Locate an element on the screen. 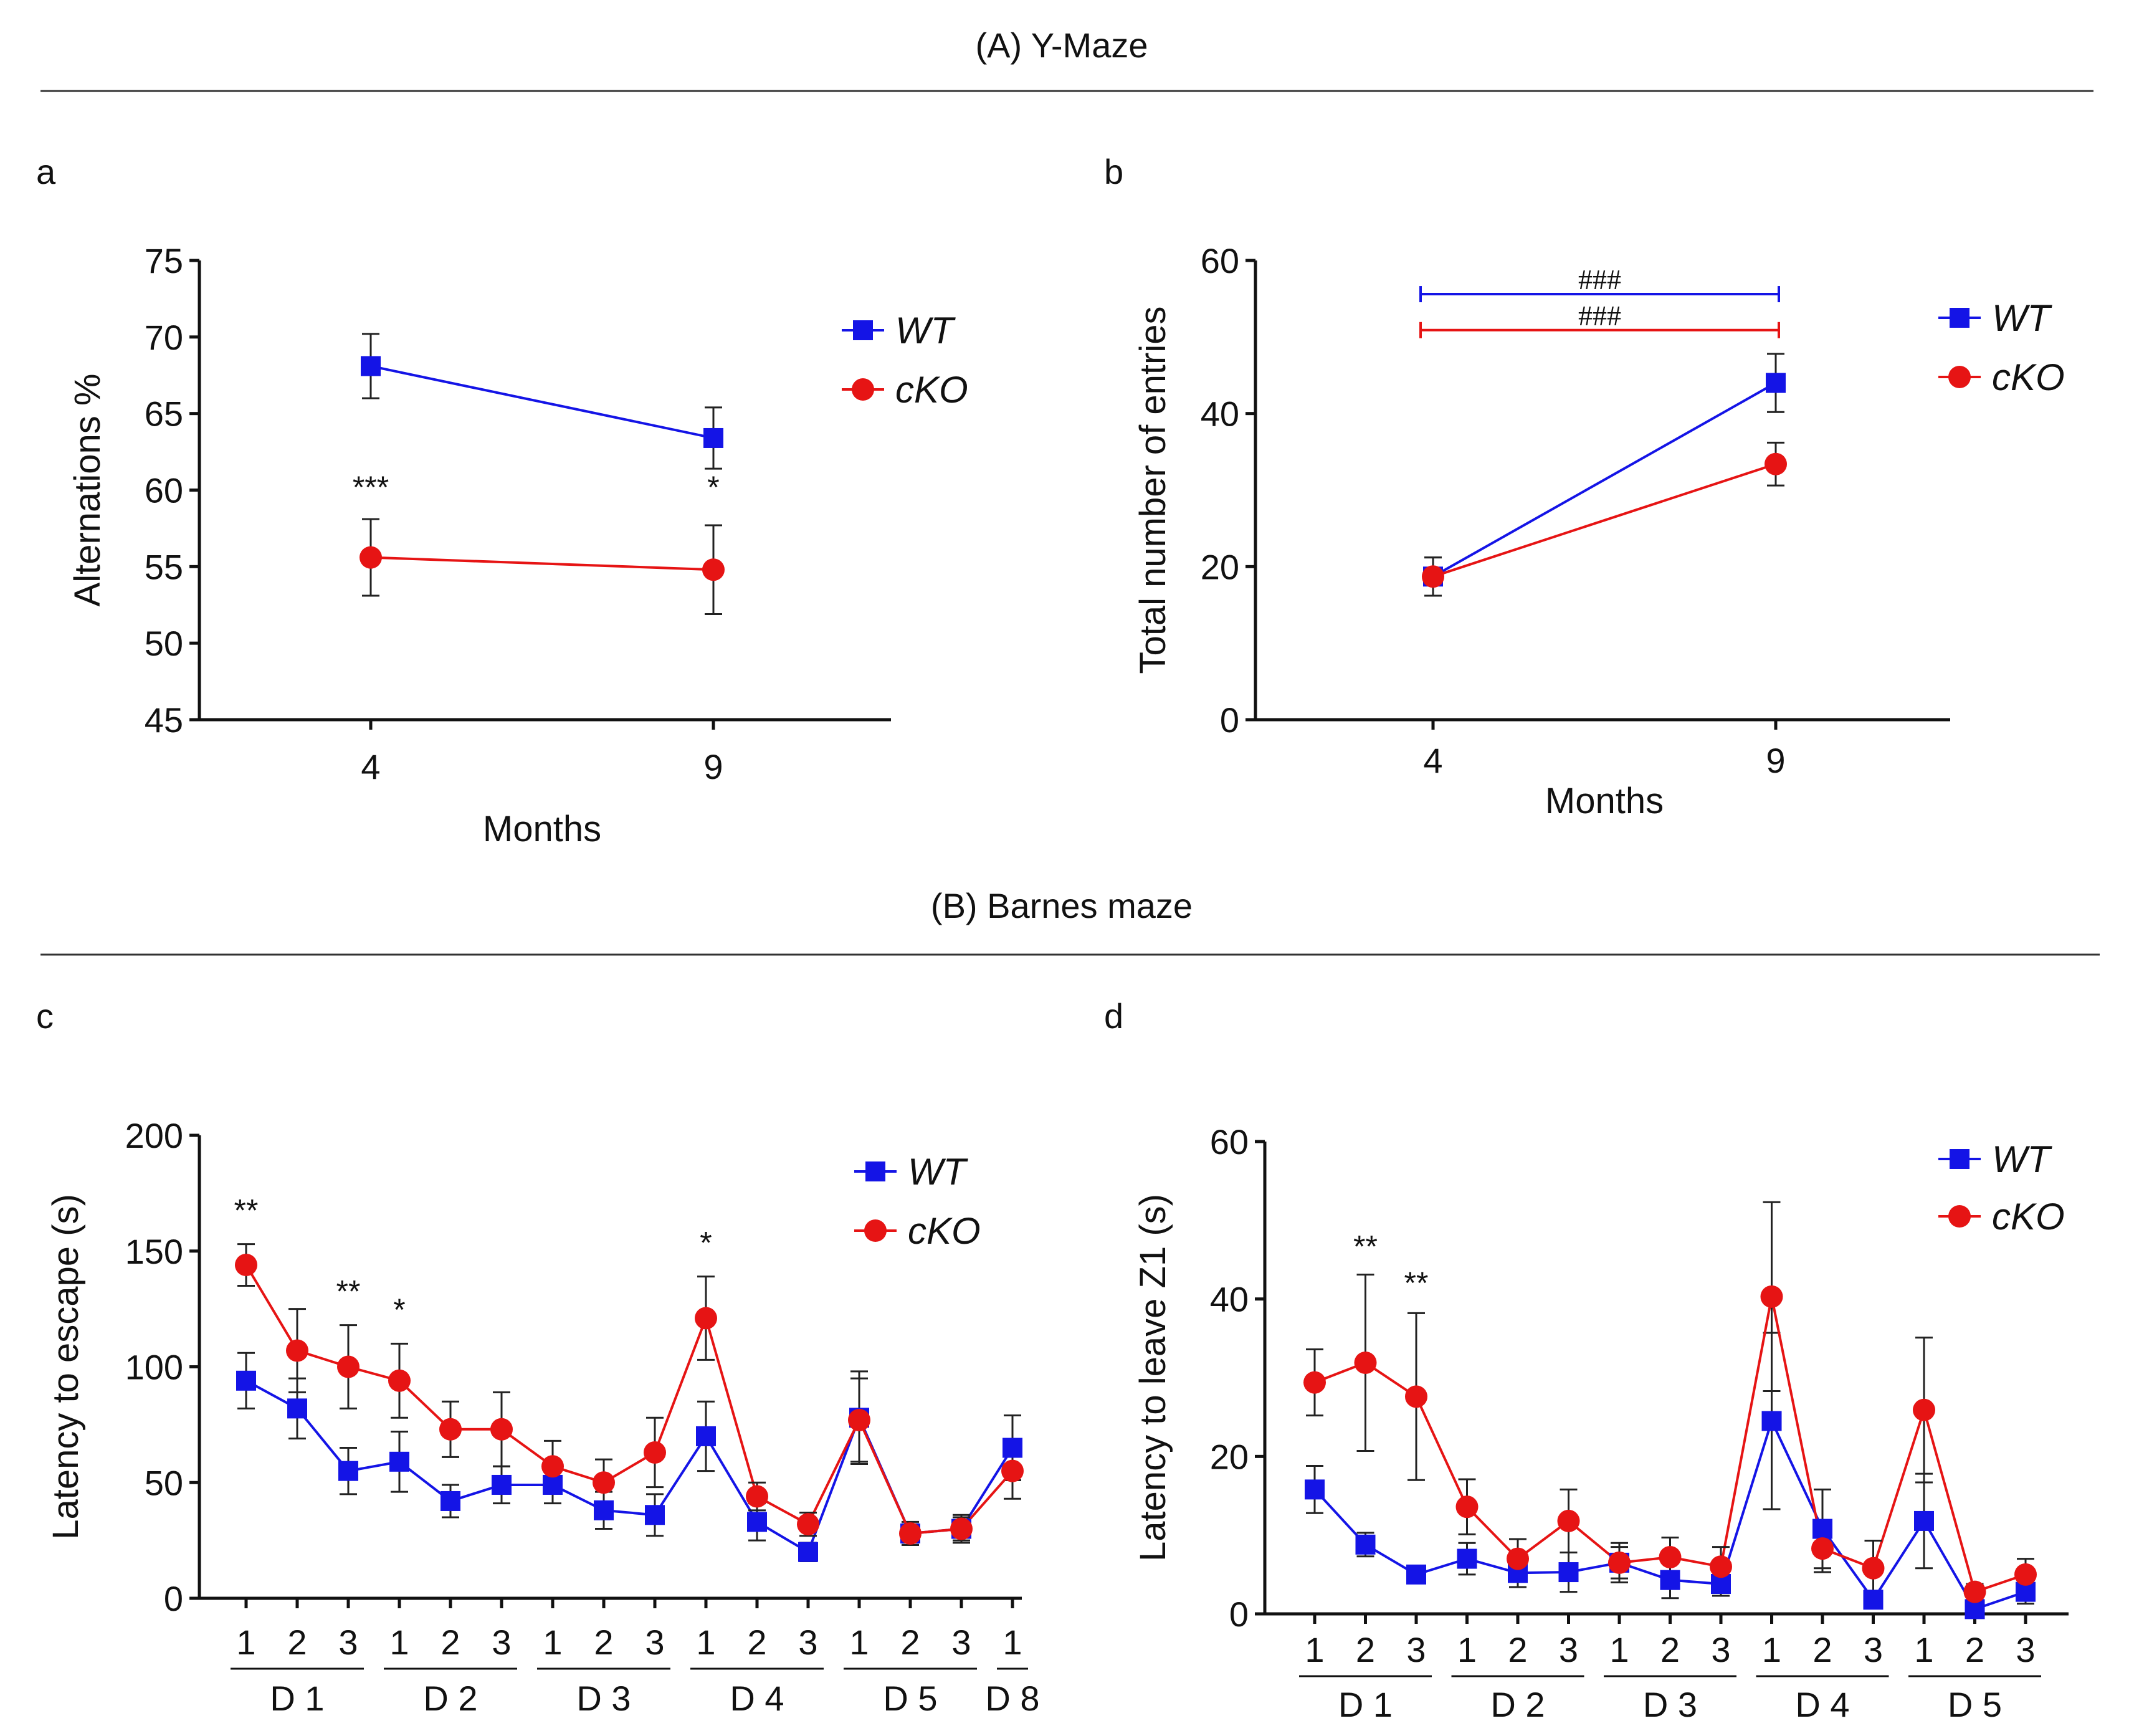 The image size is (2129, 1736). y-tick-label: 150 is located at coordinates (154, 1251).